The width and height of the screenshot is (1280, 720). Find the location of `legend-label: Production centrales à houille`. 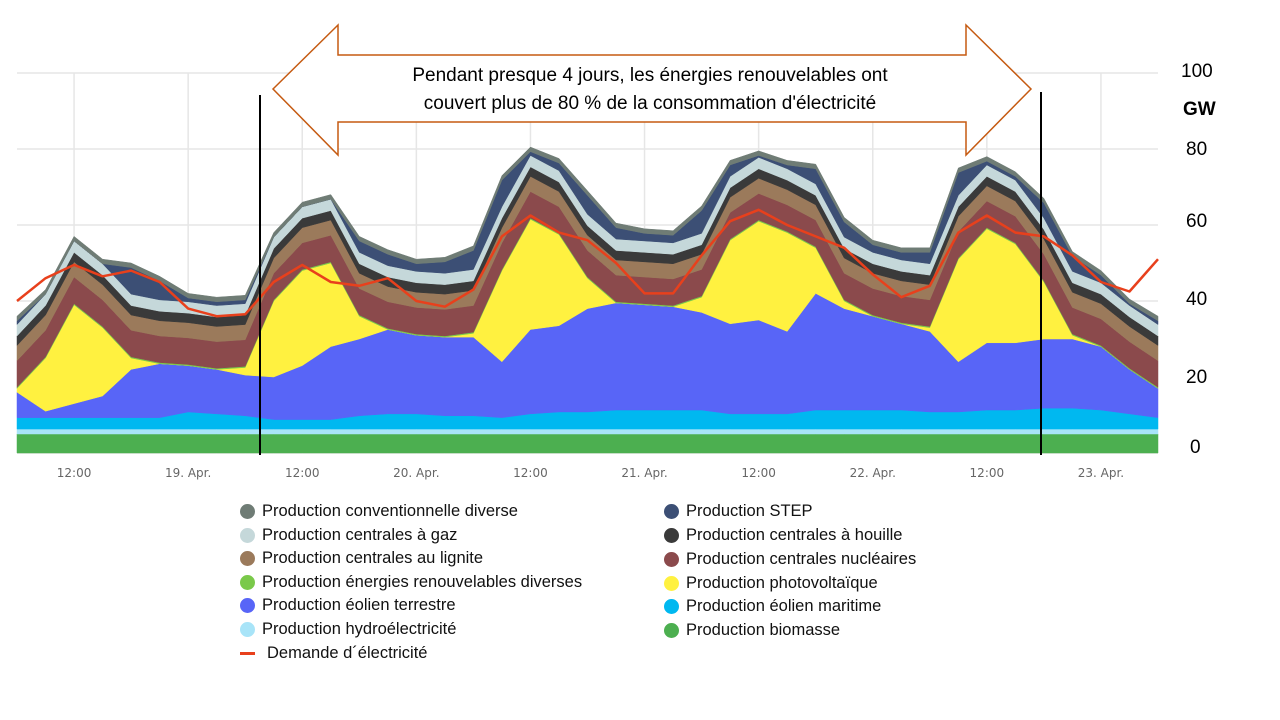

legend-label: Production centrales à houille is located at coordinates (794, 535).